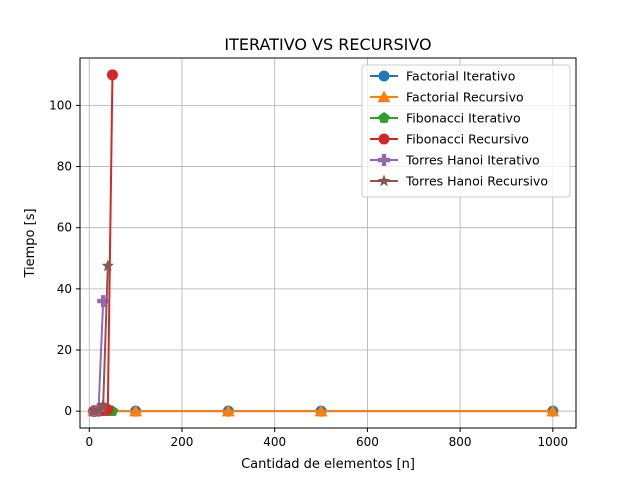 Image resolution: width=640 pixels, height=484 pixels. What do you see at coordinates (89, 442) in the screenshot?
I see `x-tick-label: 0` at bounding box center [89, 442].